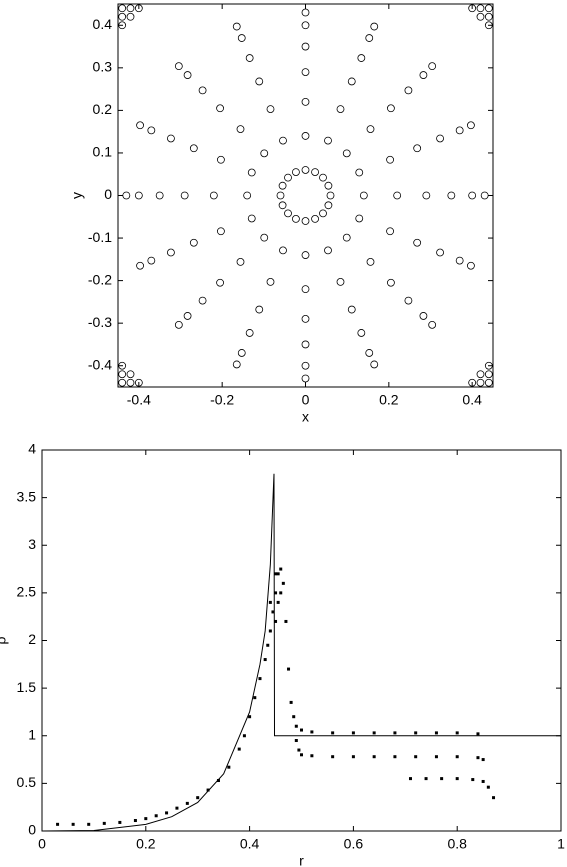  Describe the element at coordinates (27, 592) in the screenshot. I see `y-tick-label: 2.5` at that location.